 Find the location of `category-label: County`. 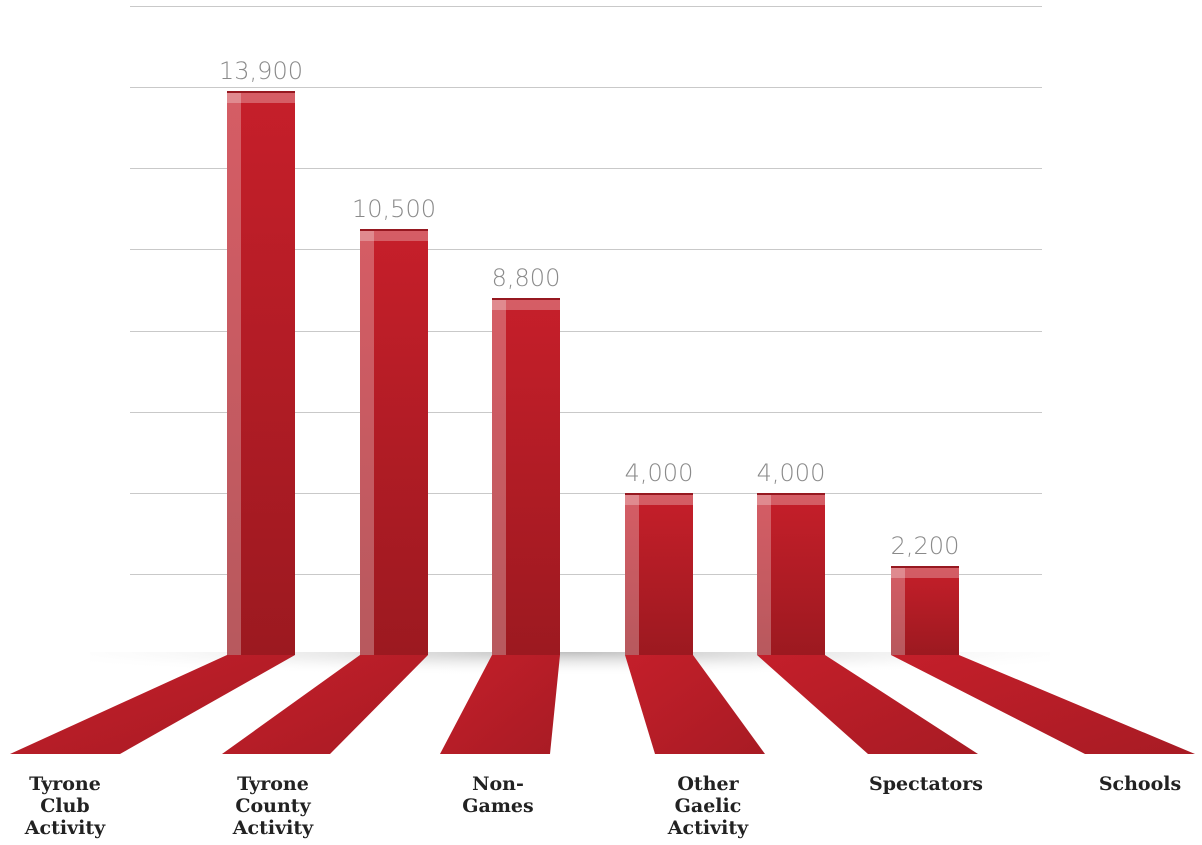

category-label: County is located at coordinates (273, 806).